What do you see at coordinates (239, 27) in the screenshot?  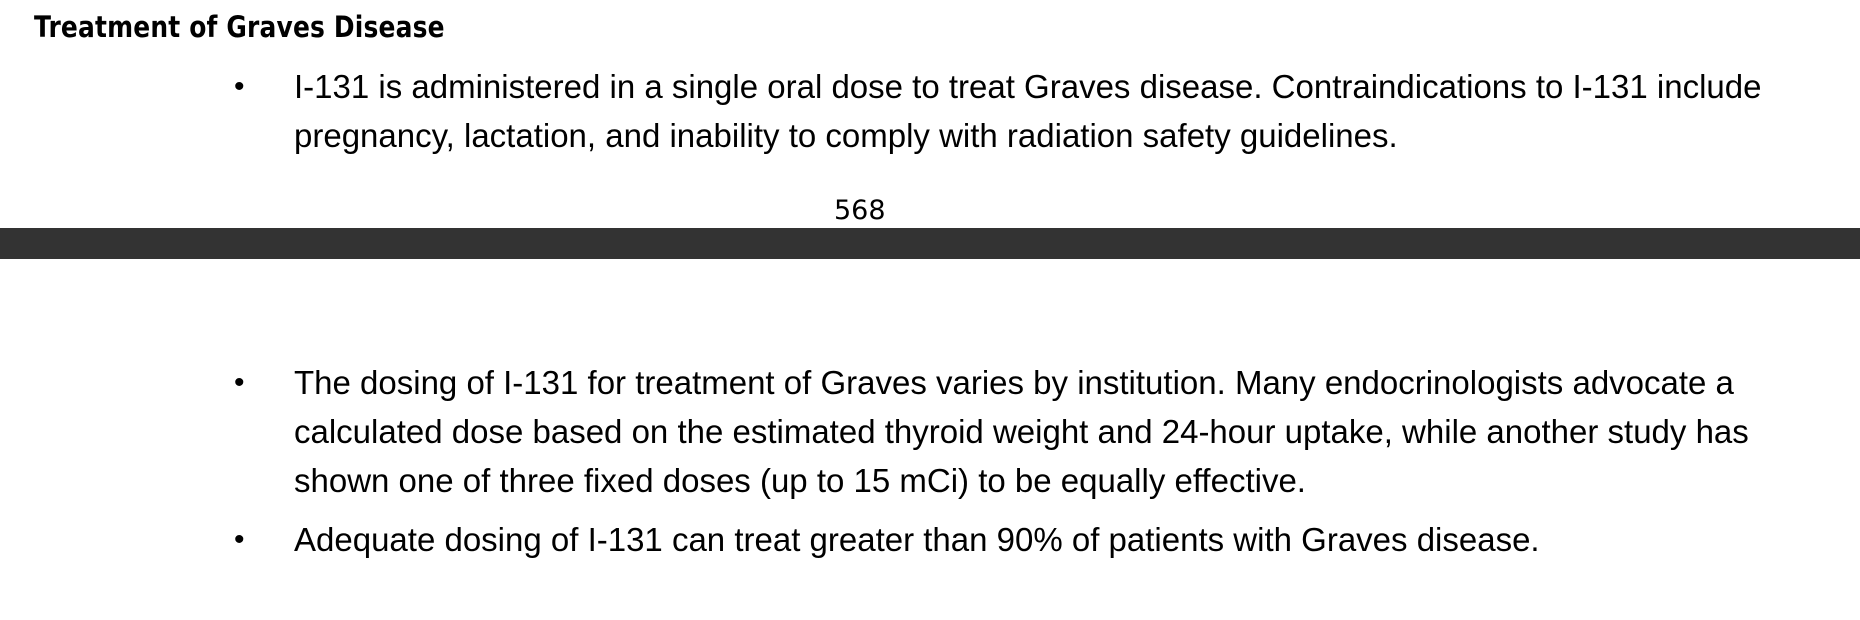 I see `section-heading: Treatment of Graves Disease` at bounding box center [239, 27].